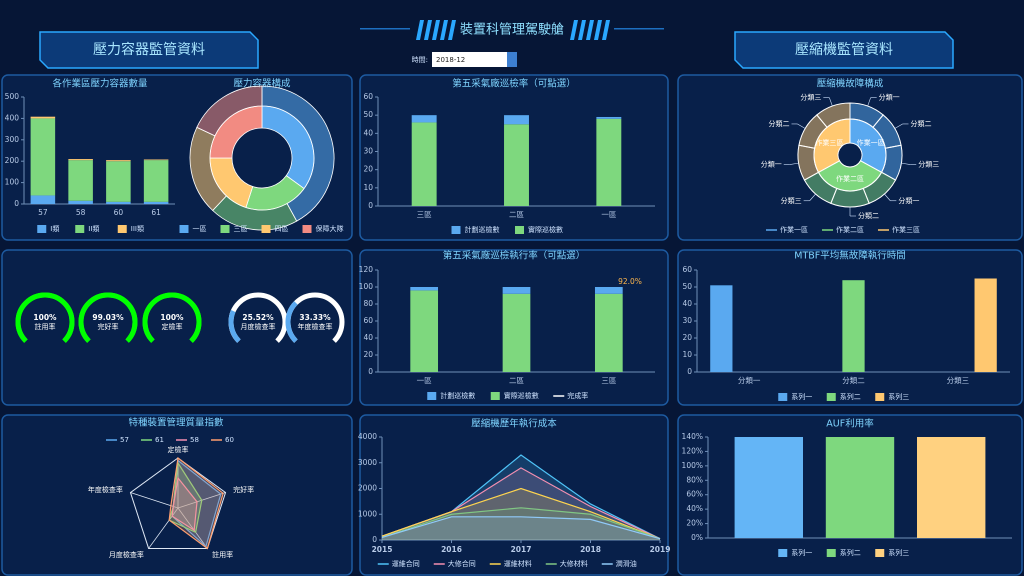  I want to click on indicator-label: 月度檢查率, so click(126, 554).